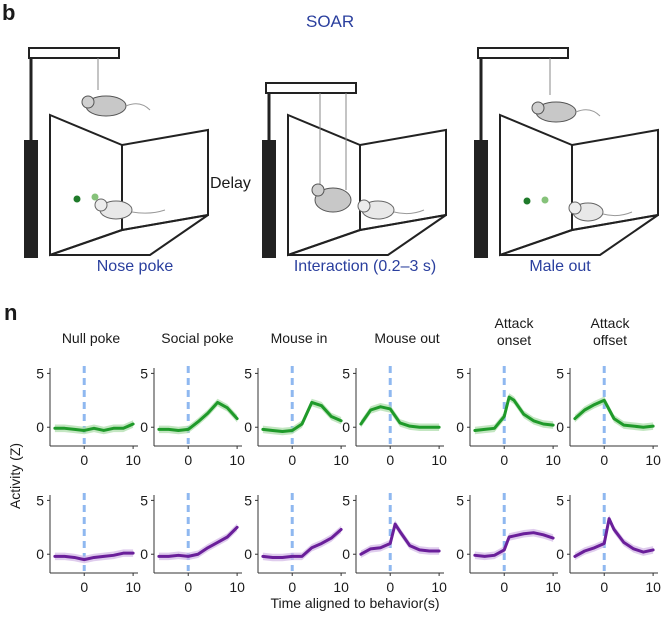 This screenshot has height=618, width=671. I want to click on panel-b-letter: b, so click(9, 12).